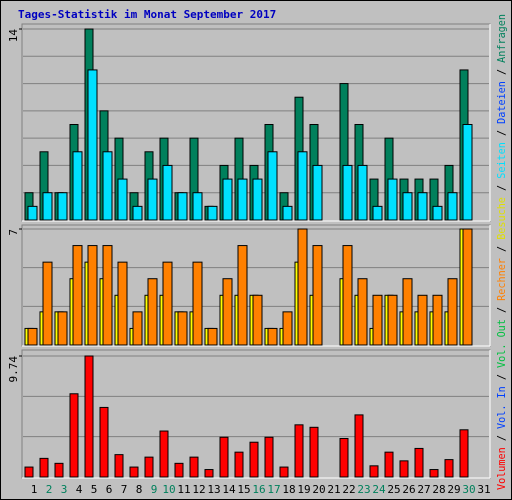  I want to click on x-tick-label: 12, so click(198, 489).